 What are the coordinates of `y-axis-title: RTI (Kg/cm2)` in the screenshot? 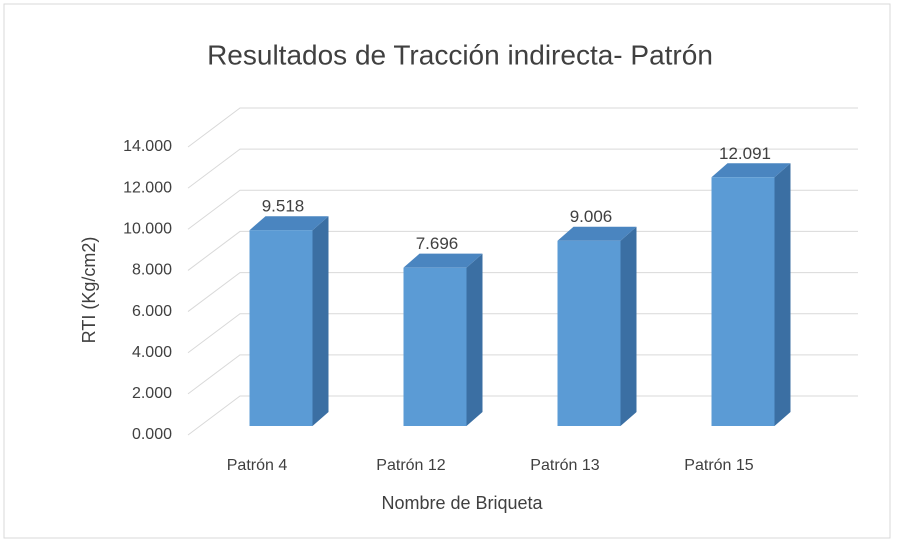 It's located at (89, 290).